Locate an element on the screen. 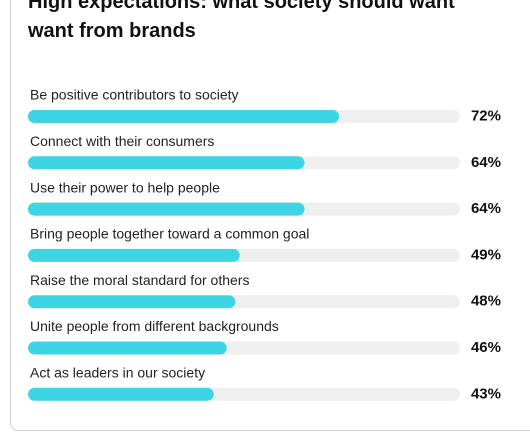 The image size is (530, 442). category-label: Be positive contributors to society is located at coordinates (134, 95).